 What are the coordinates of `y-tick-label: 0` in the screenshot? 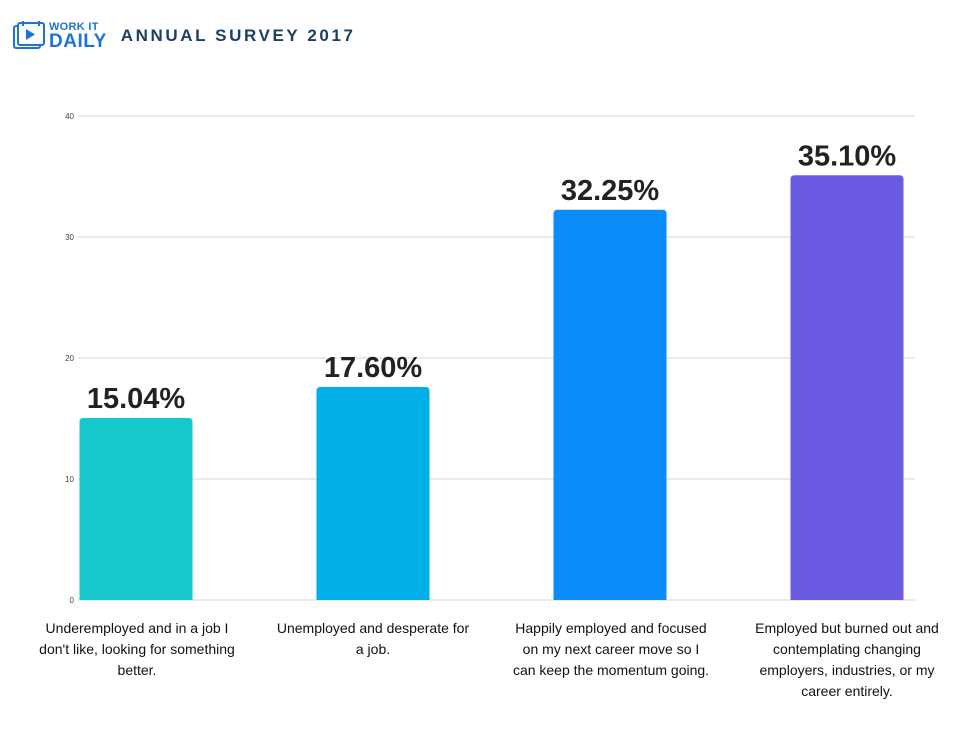 It's located at (72, 600).